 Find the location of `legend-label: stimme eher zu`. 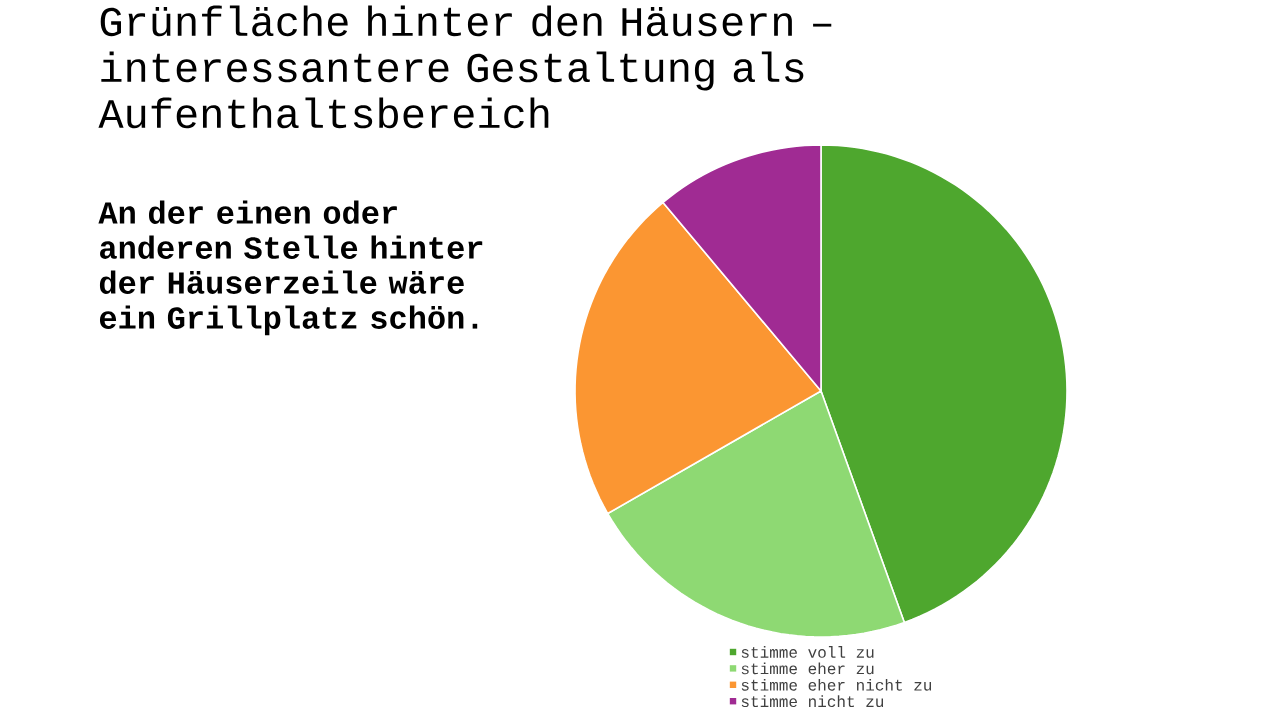

legend-label: stimme eher zu is located at coordinates (807, 668).